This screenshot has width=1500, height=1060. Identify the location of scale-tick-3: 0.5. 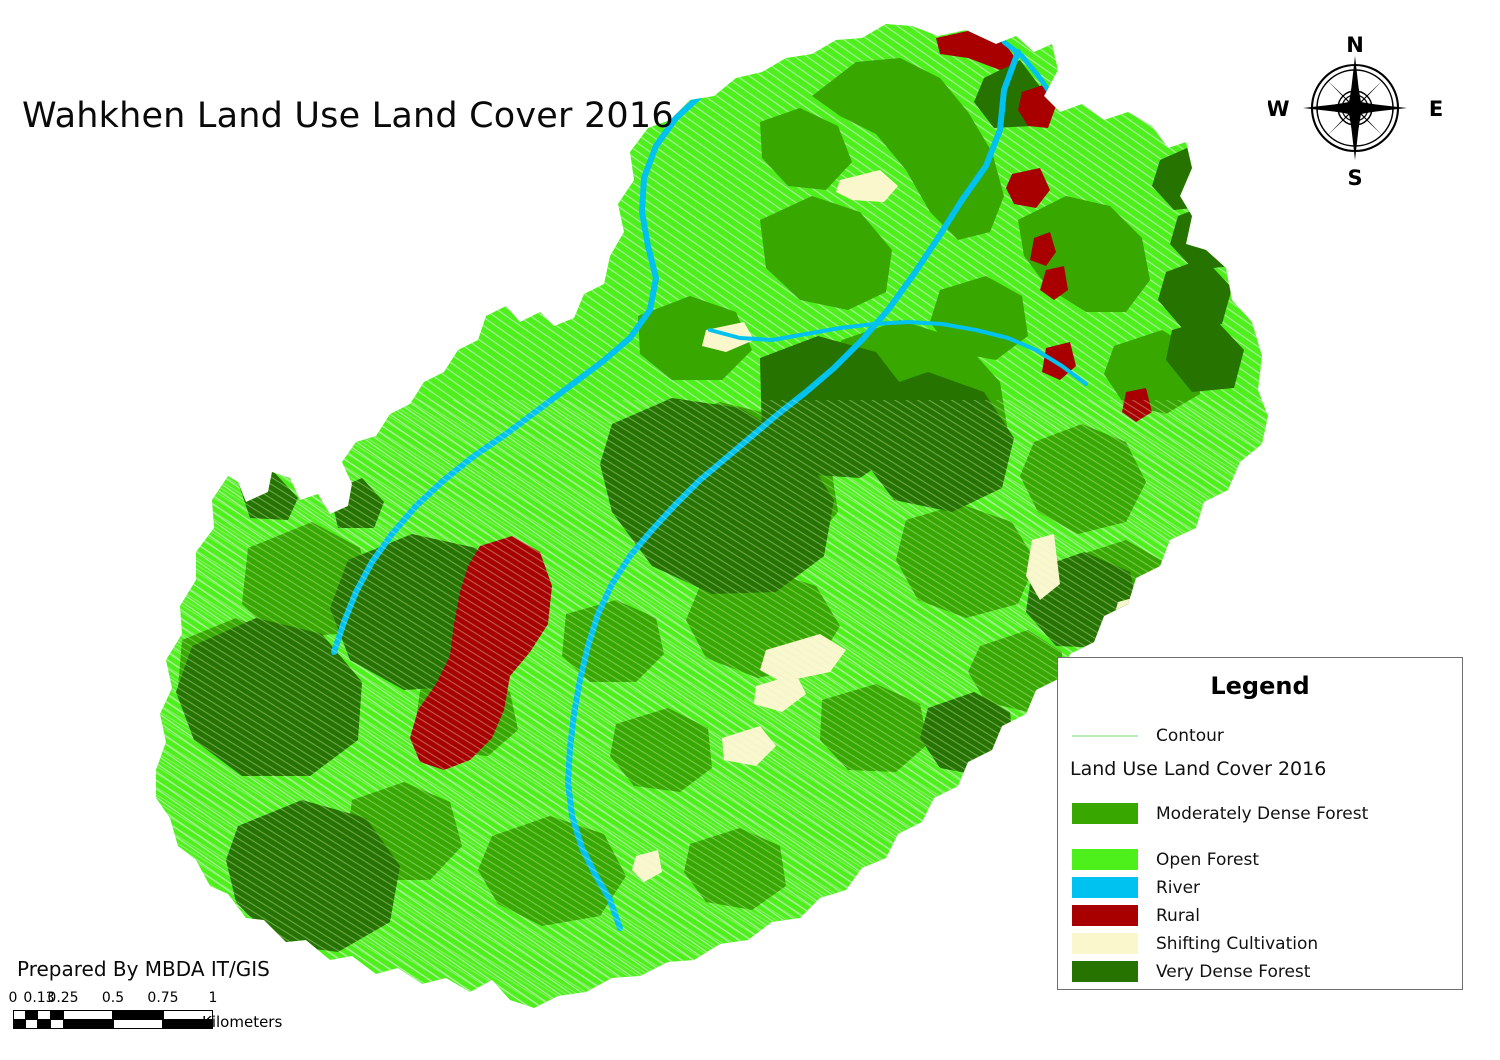
(113, 998).